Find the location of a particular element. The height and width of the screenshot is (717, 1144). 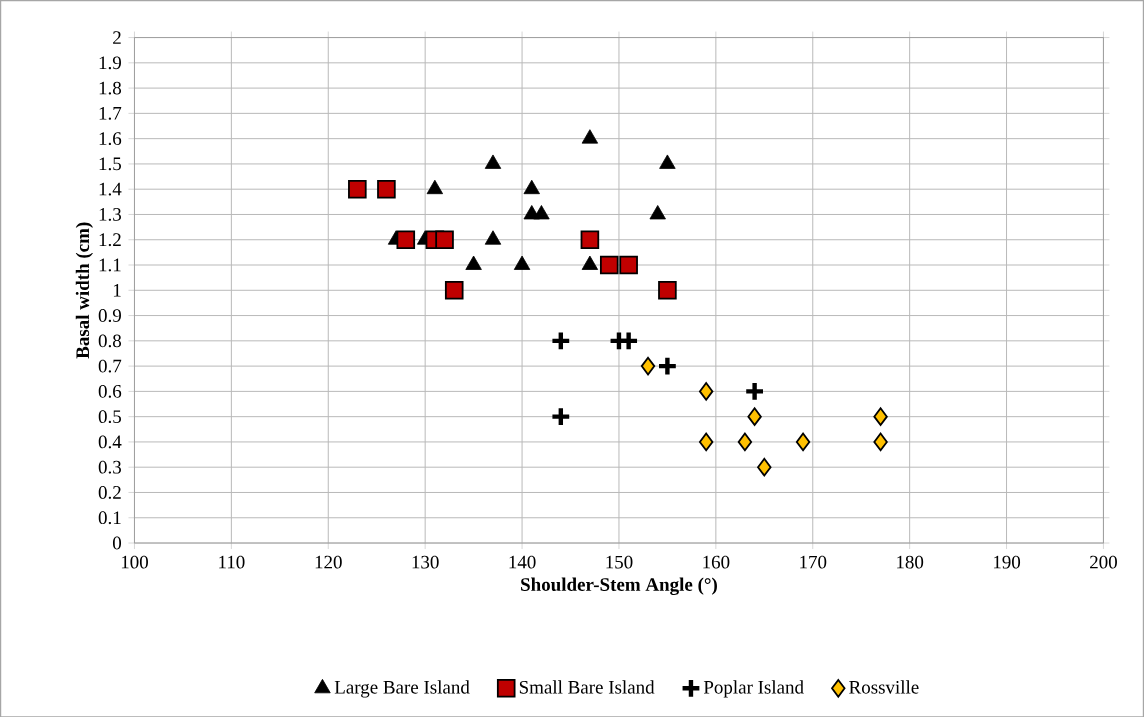

x-tick-label: 120 is located at coordinates (328, 562).